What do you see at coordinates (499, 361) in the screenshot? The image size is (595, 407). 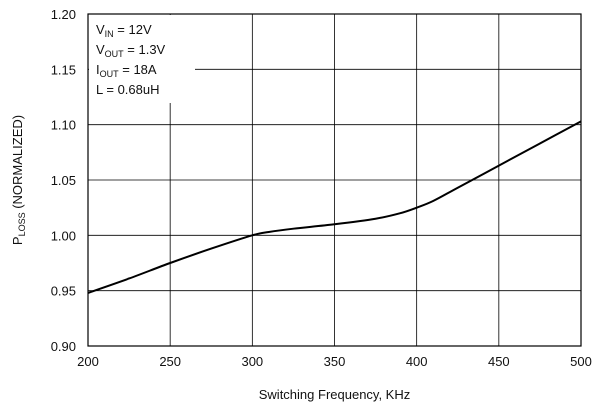 I see `x-tick-label: 450` at bounding box center [499, 361].